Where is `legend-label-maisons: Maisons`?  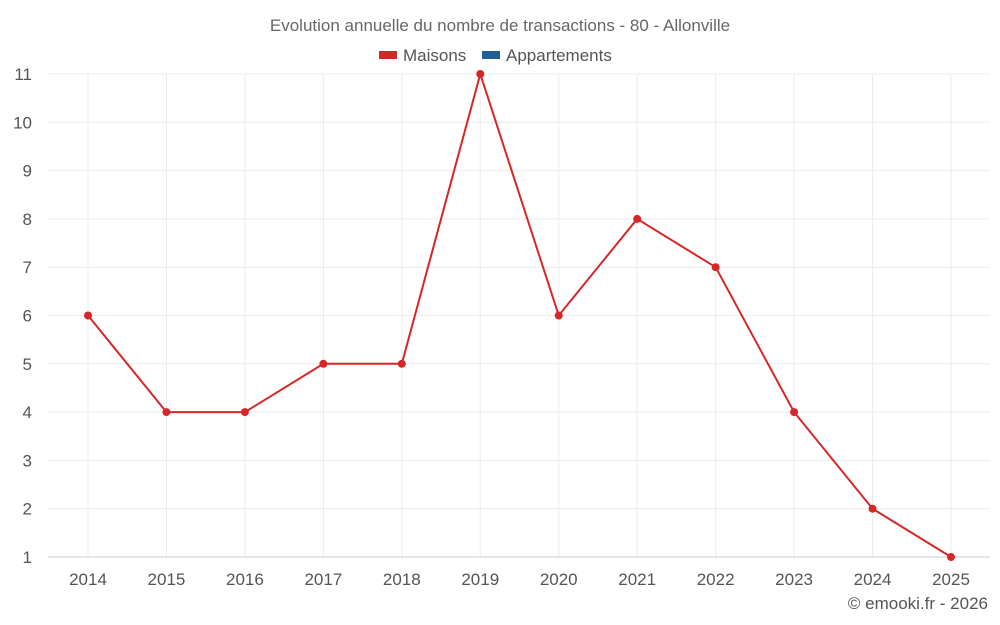 legend-label-maisons: Maisons is located at coordinates (434, 55).